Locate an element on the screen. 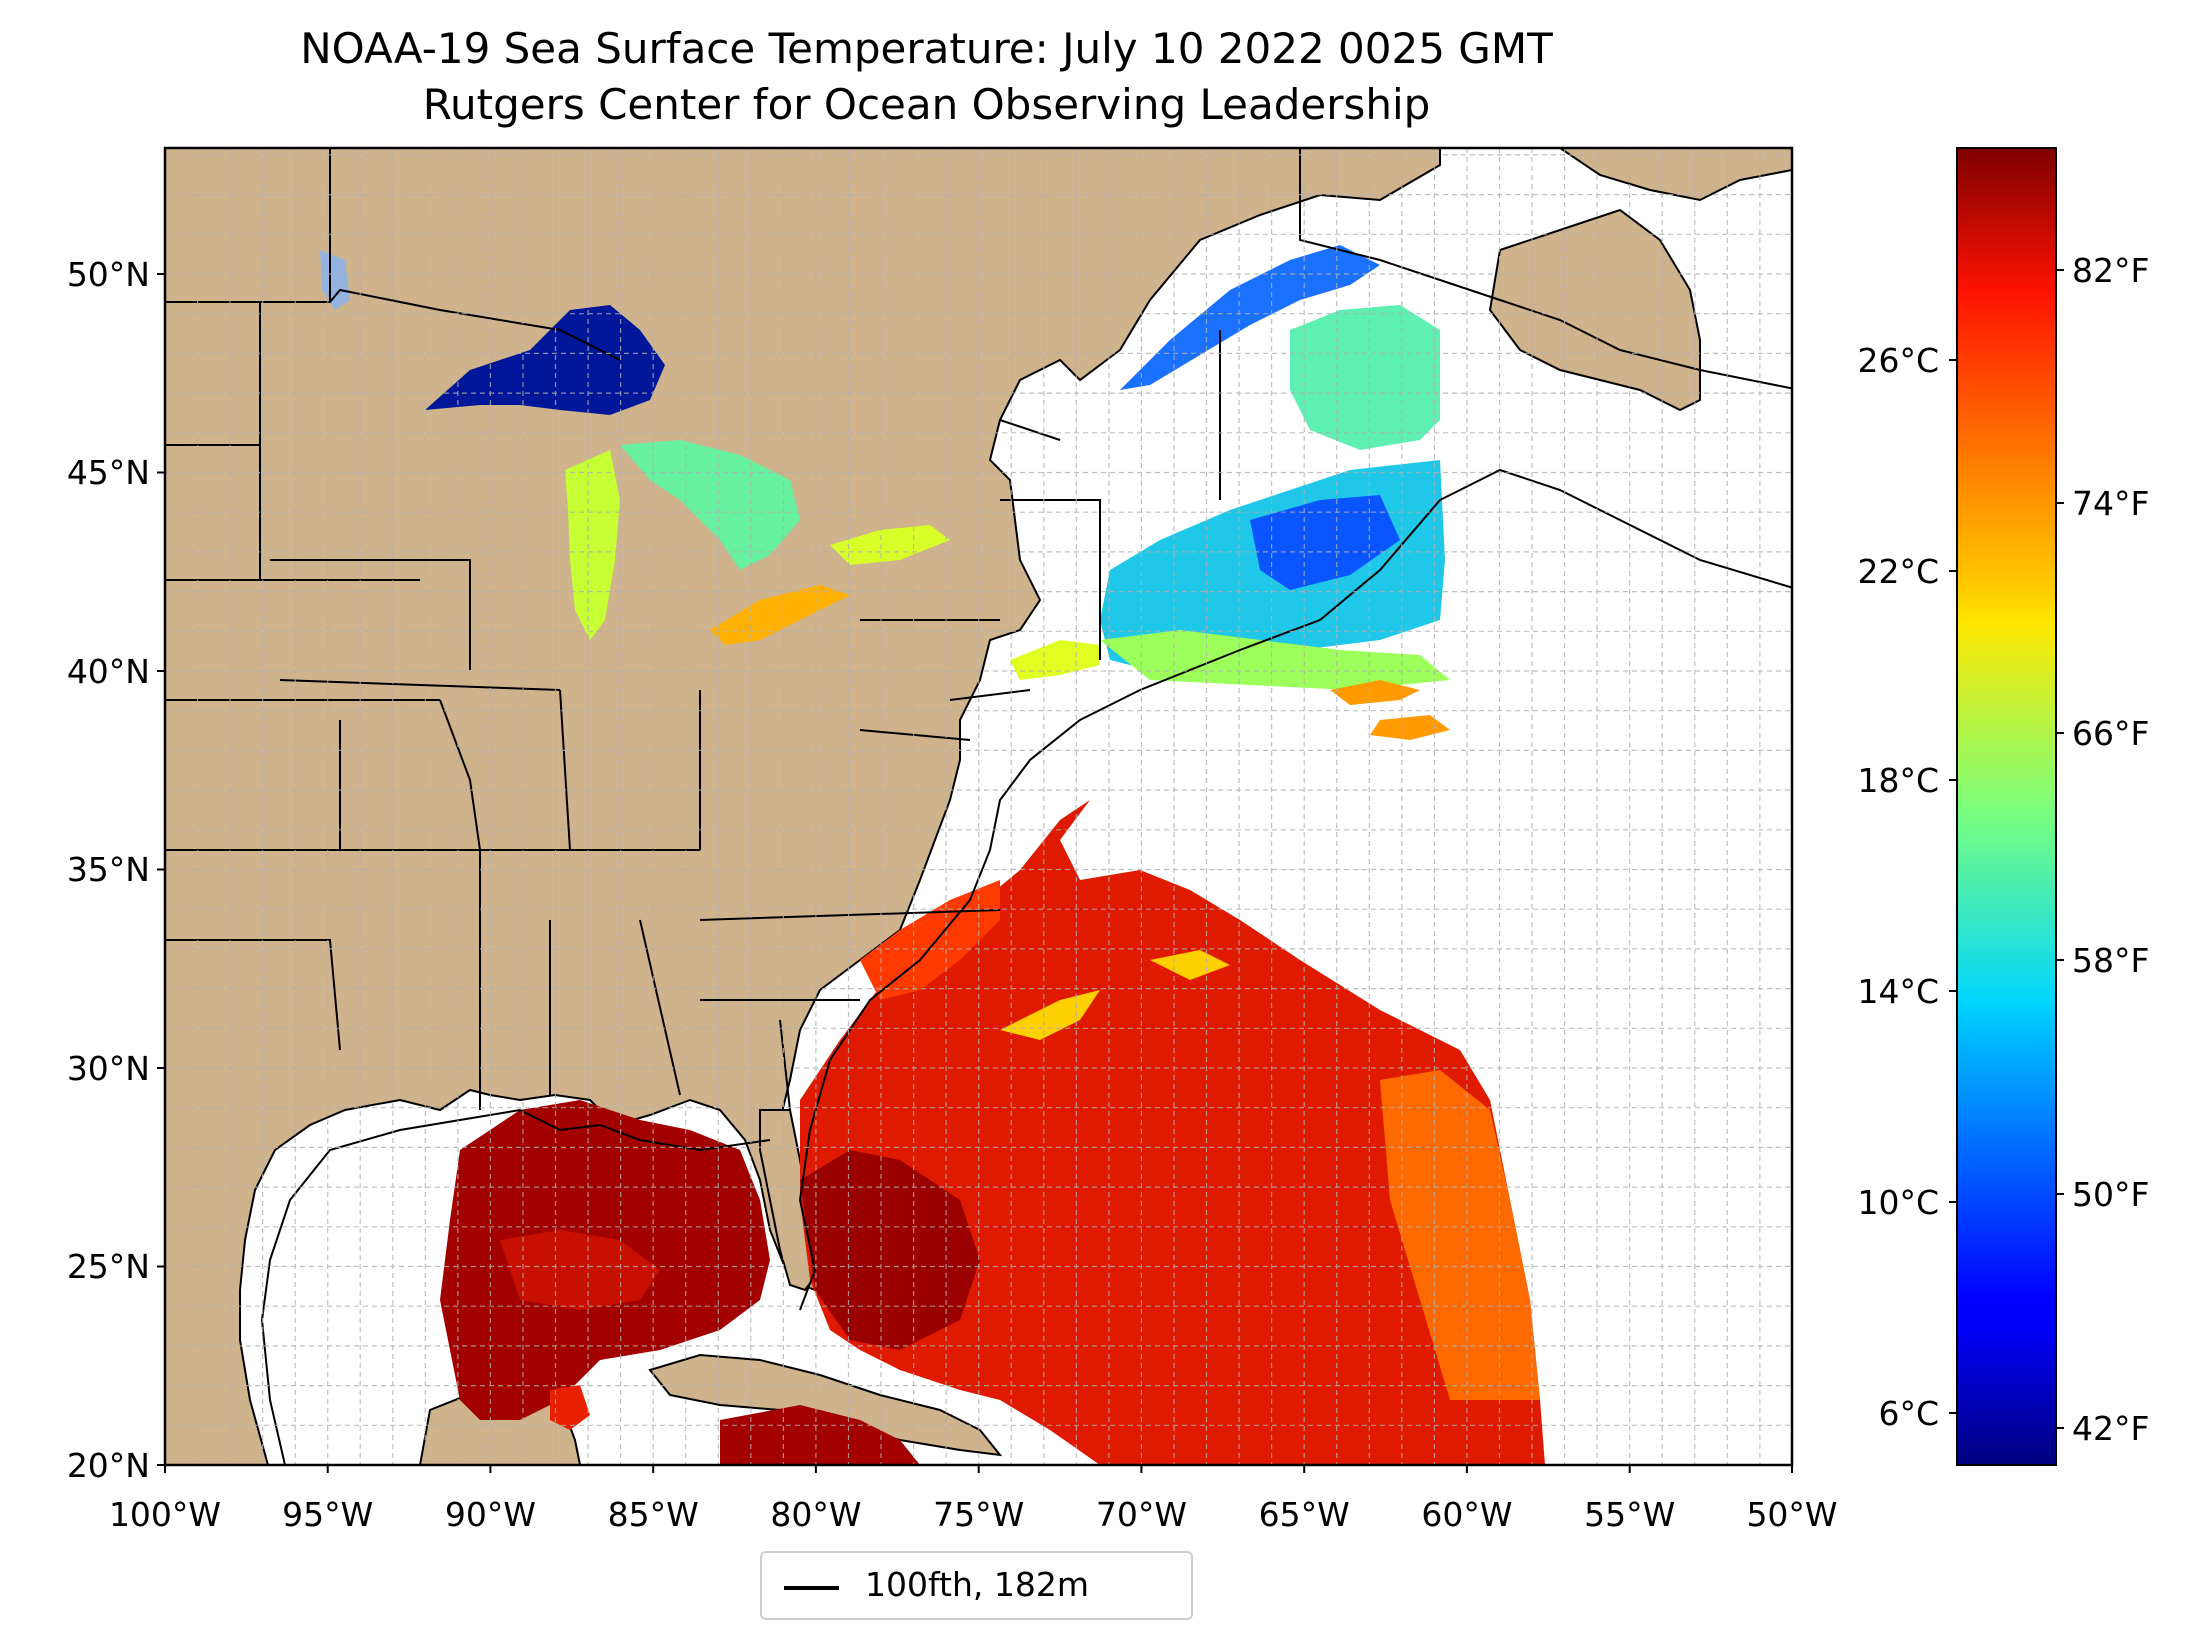 The image size is (2201, 1647). x-tick-label: 80°W is located at coordinates (815, 1514).